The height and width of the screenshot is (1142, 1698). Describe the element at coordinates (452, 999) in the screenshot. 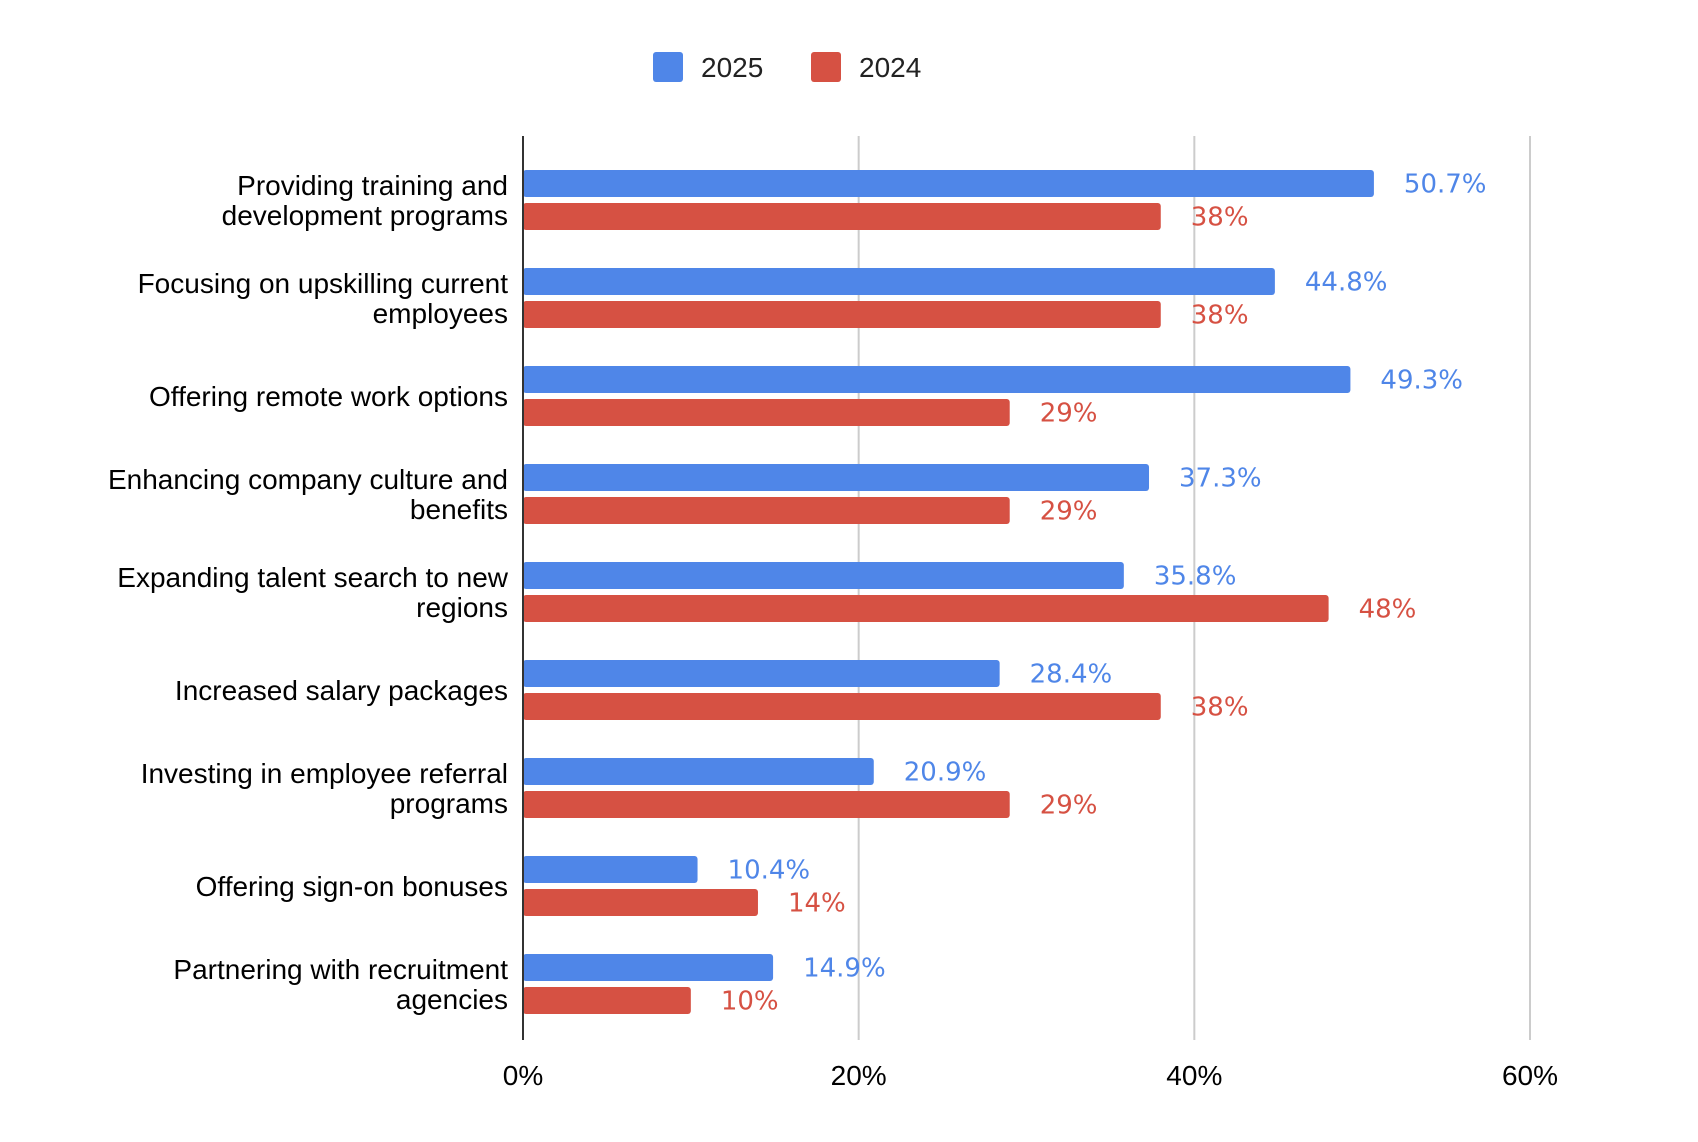

I see `category-label: agencies` at that location.